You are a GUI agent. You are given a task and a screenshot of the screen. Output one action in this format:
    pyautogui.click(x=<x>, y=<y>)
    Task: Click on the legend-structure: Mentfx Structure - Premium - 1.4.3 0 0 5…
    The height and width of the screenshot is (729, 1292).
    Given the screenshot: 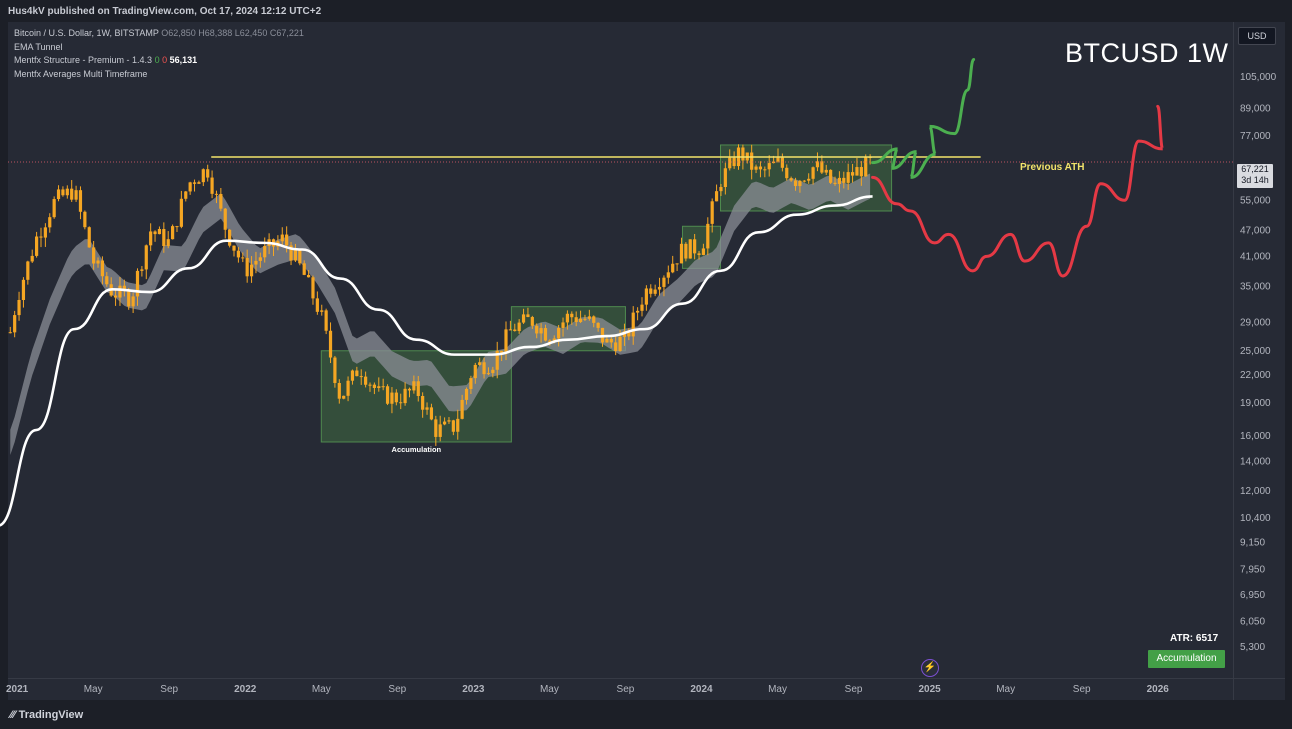 What is the action you would take?
    pyautogui.click(x=106, y=60)
    